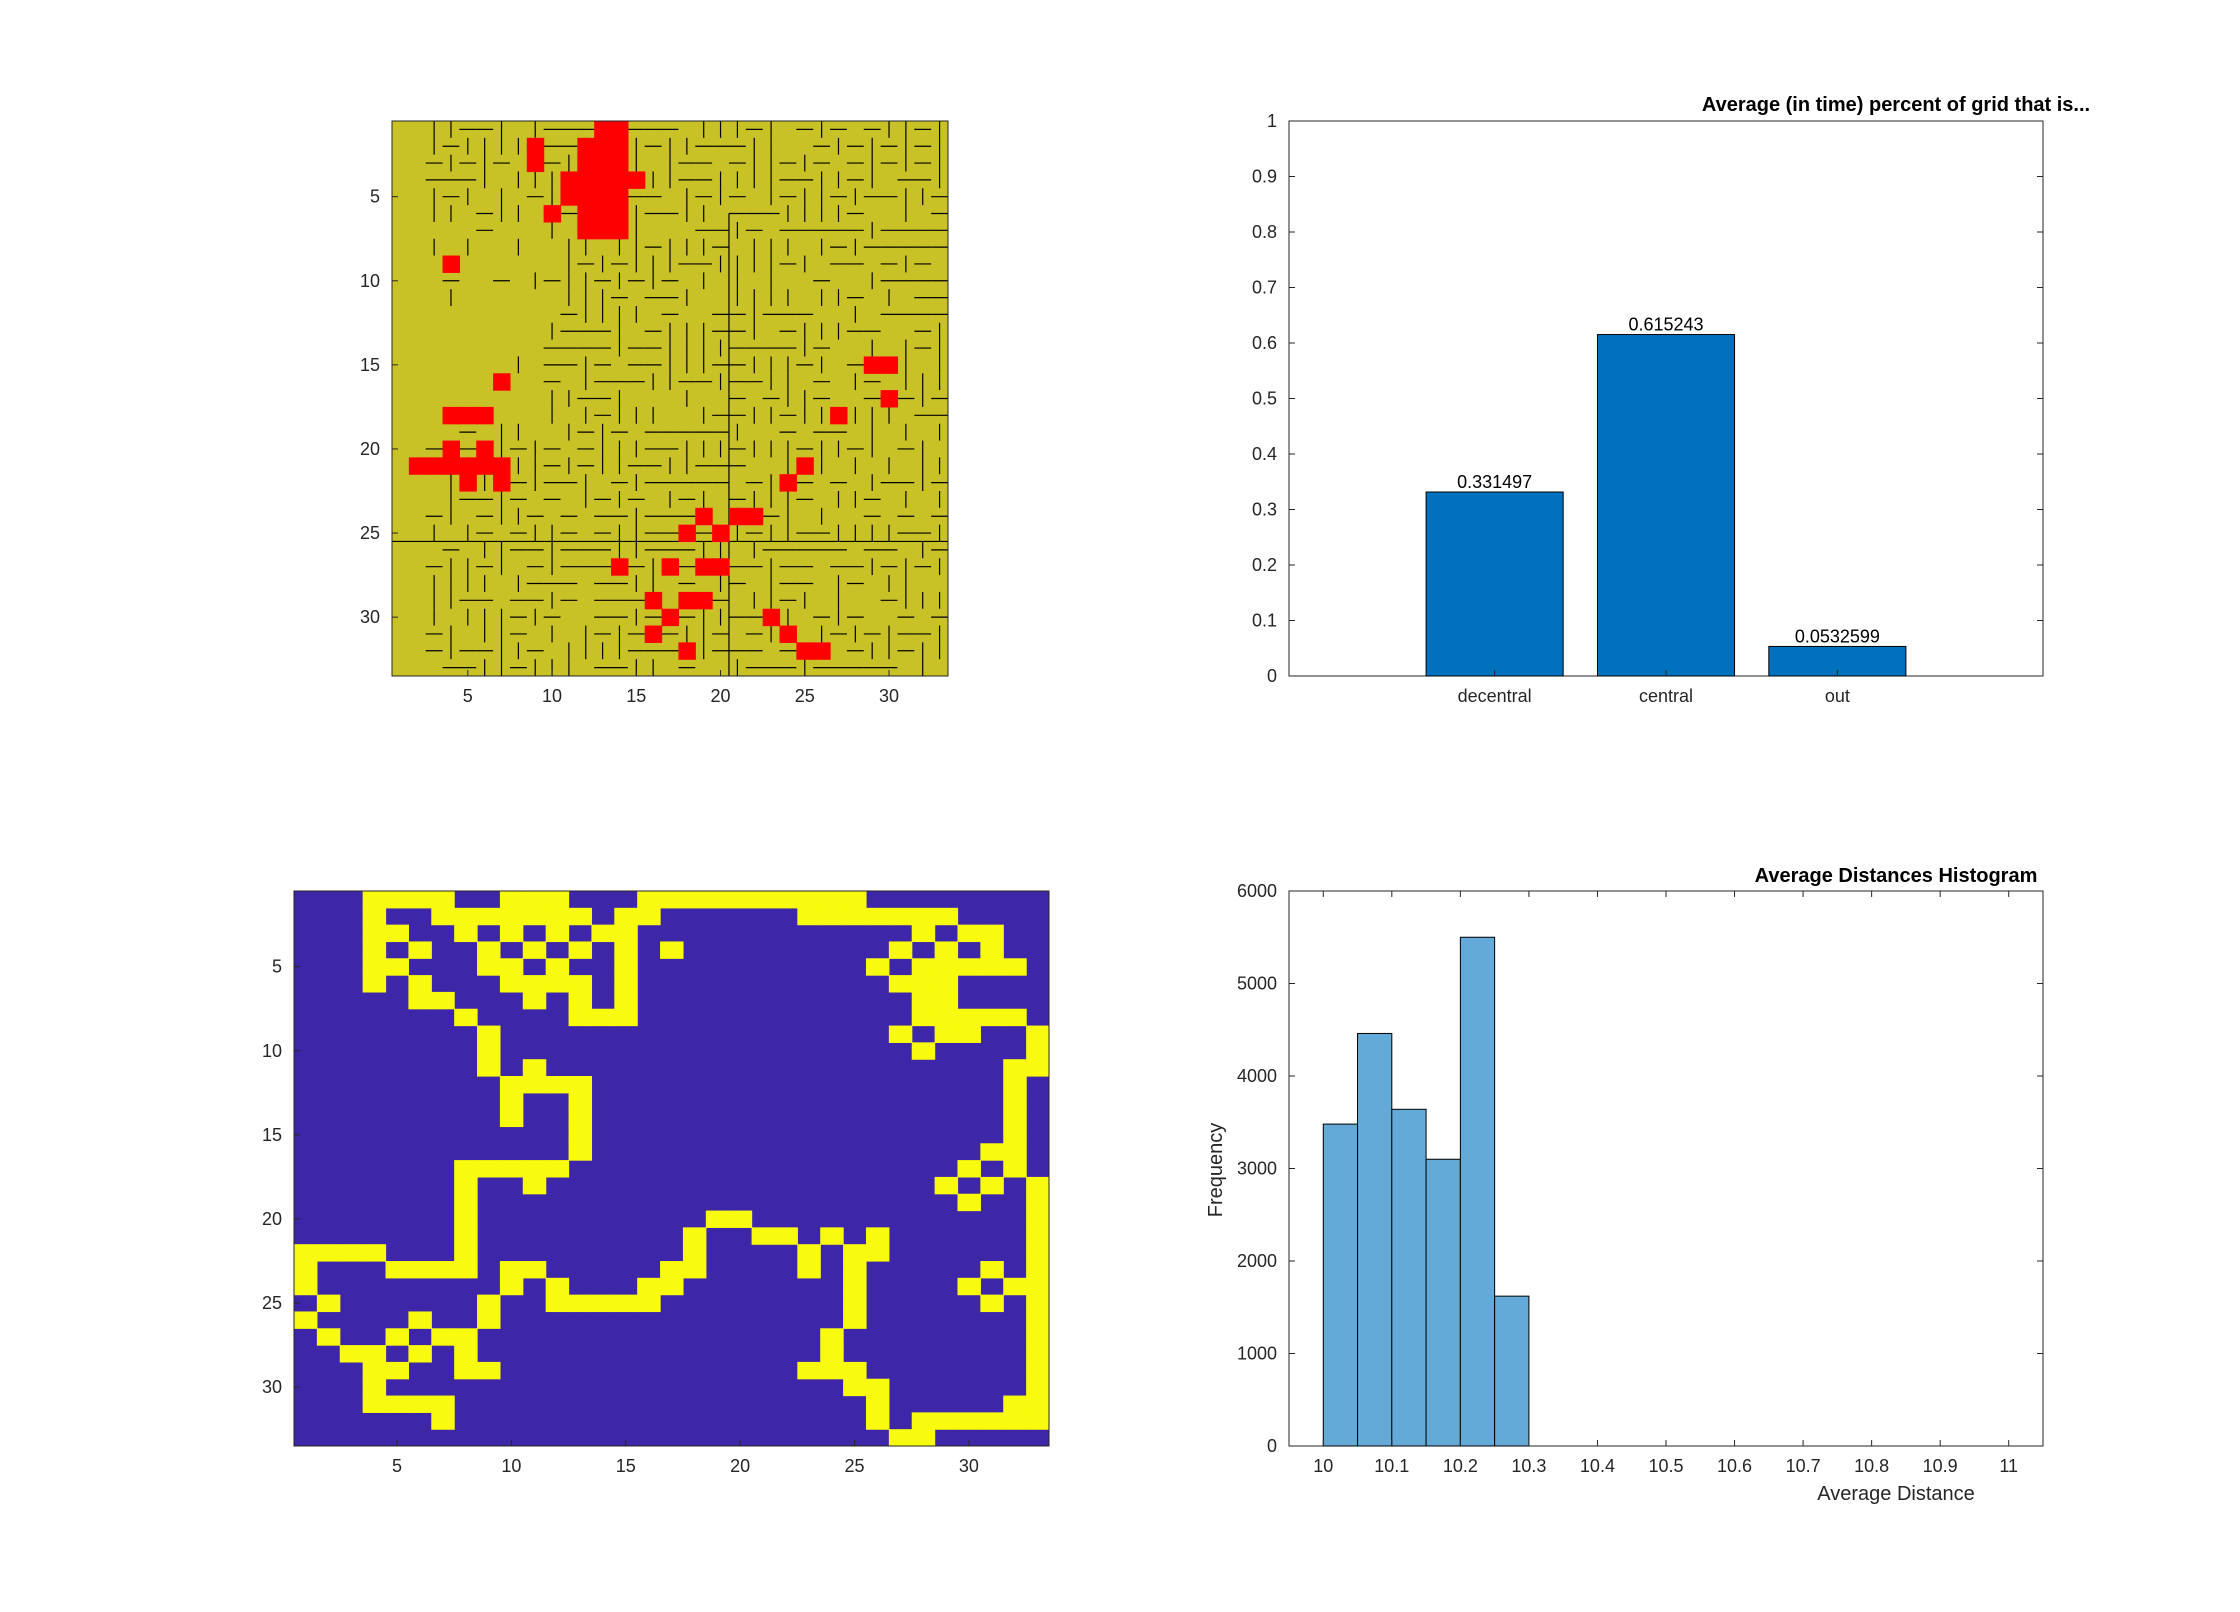  Describe the element at coordinates (1257, 1169) in the screenshot. I see `y-tick-label: 3000` at that location.